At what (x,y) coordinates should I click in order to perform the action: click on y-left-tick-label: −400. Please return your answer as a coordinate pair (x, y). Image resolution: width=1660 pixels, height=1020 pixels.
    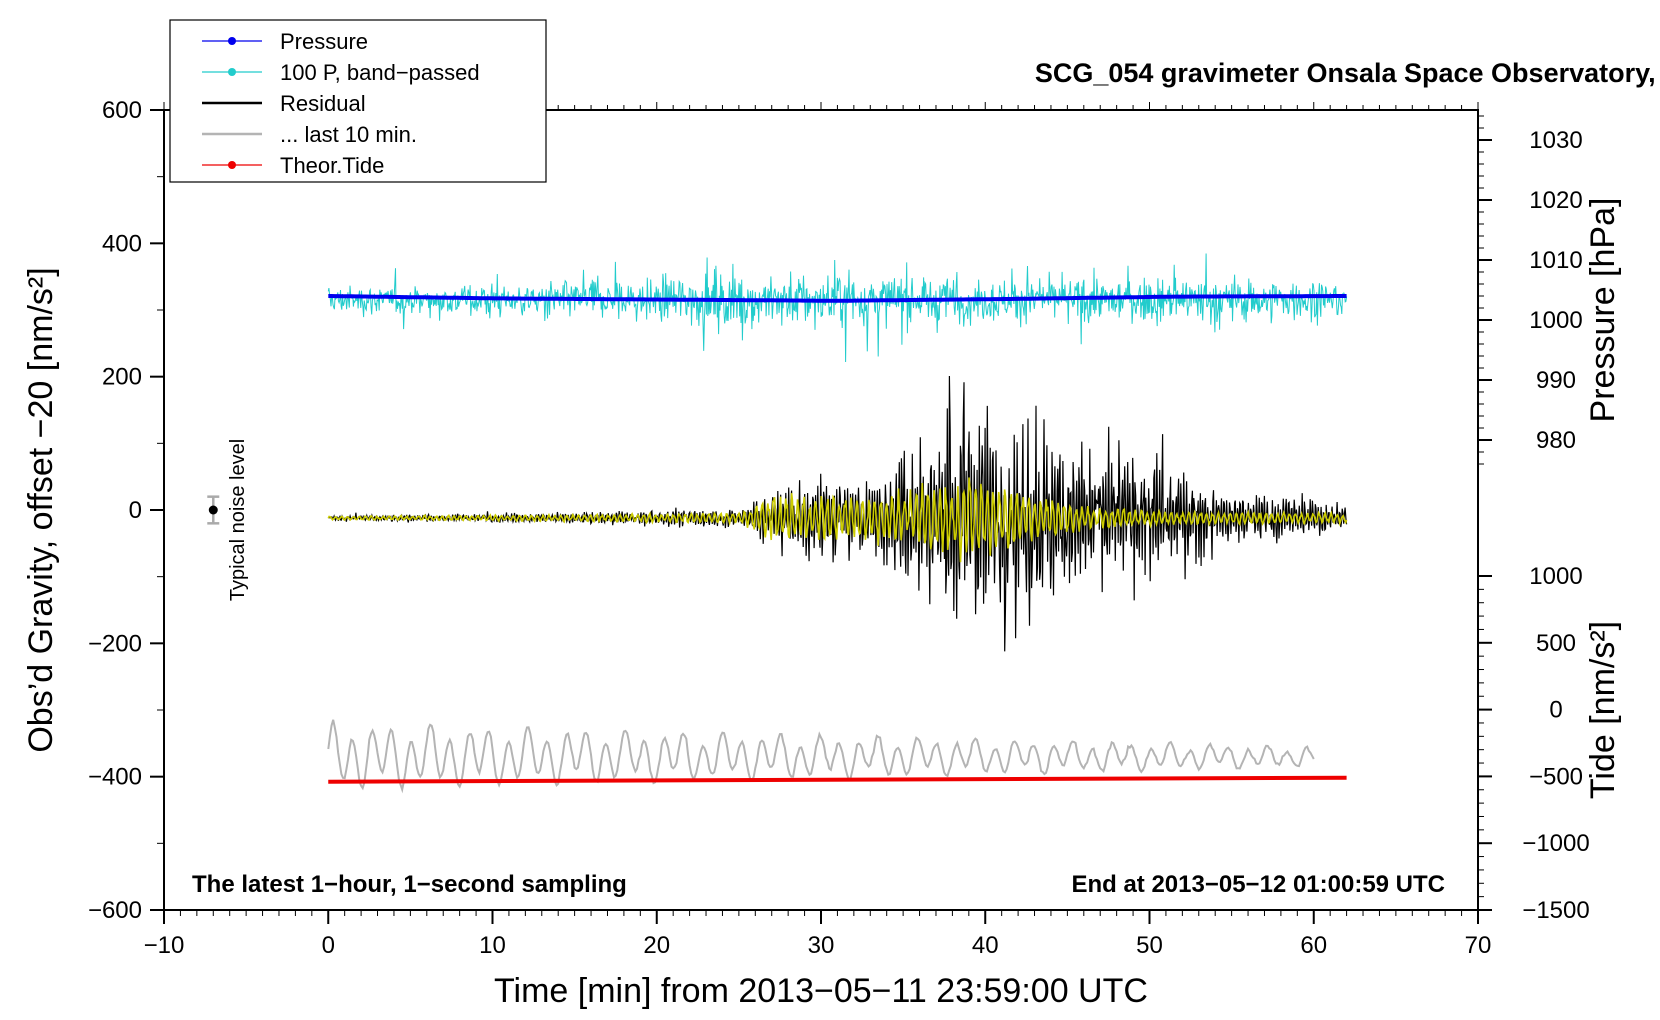
    Looking at the image, I should click on (115, 777).